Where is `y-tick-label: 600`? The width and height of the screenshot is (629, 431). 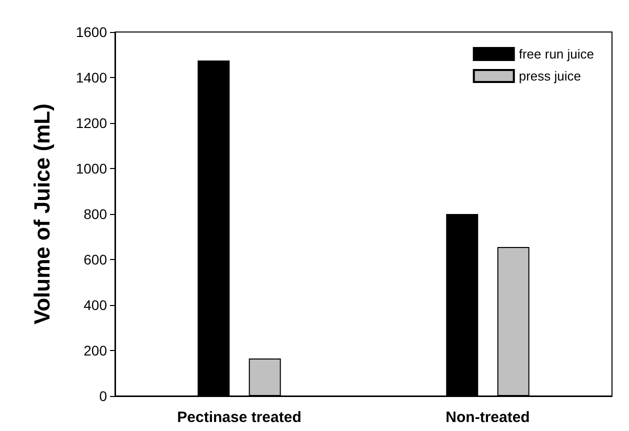
y-tick-label: 600 is located at coordinates (96, 260).